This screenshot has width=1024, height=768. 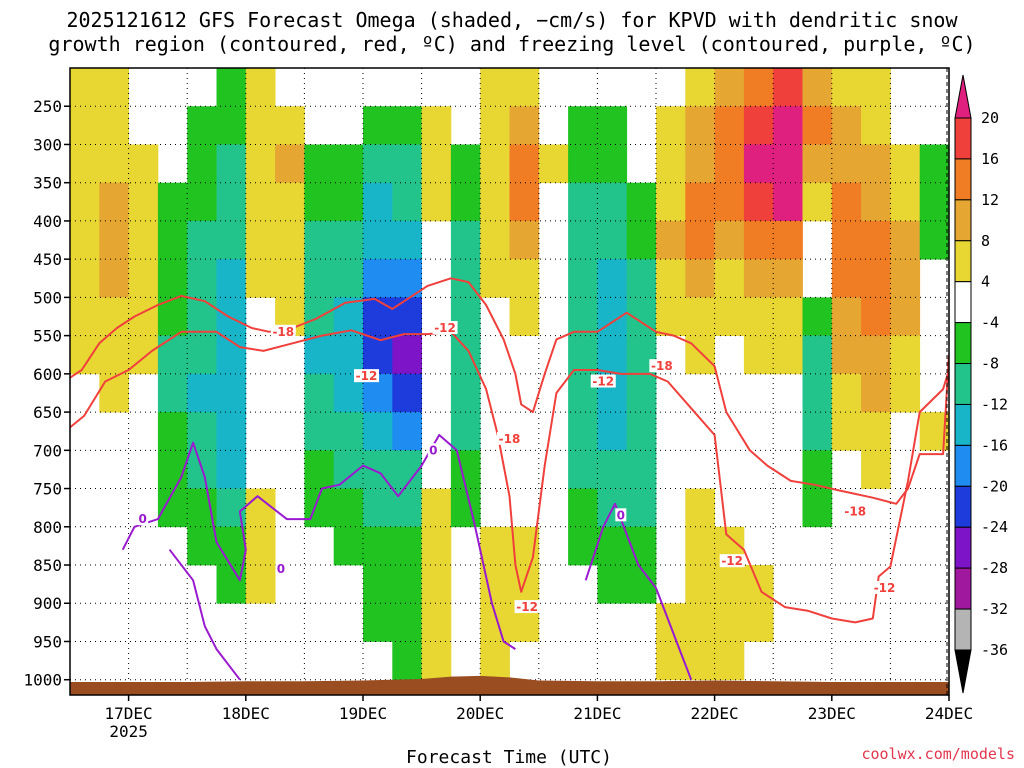 I want to click on contour-label: -18, so click(x=510, y=439).